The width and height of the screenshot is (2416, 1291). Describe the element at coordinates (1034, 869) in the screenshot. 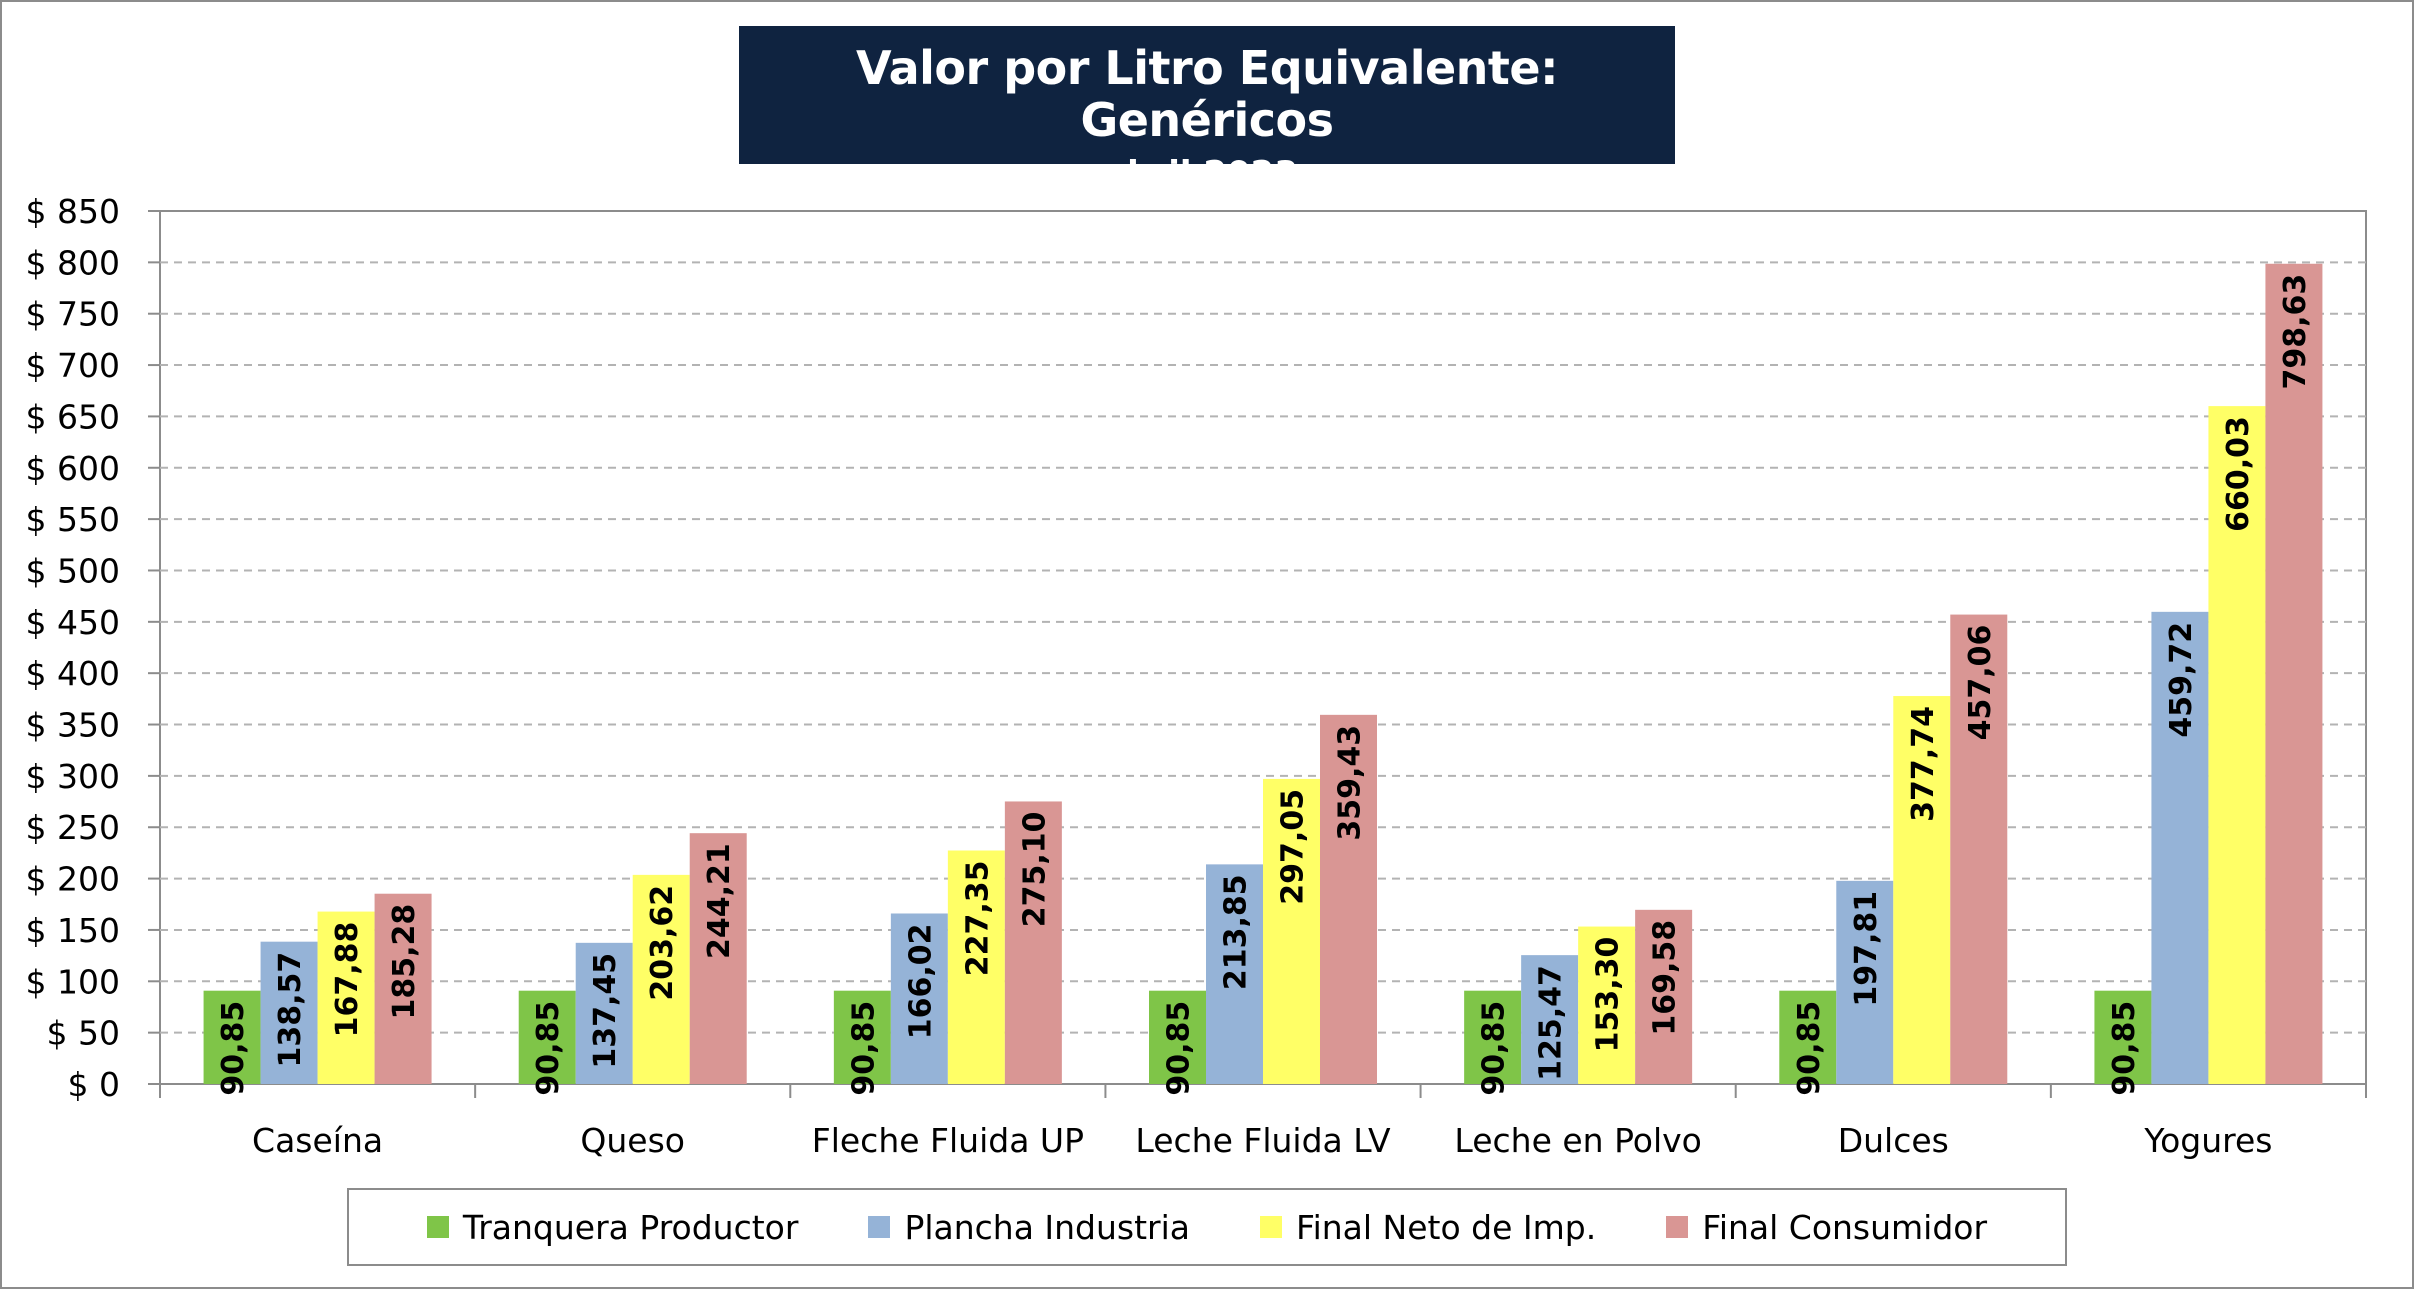

I see `data-label: 275,10` at that location.